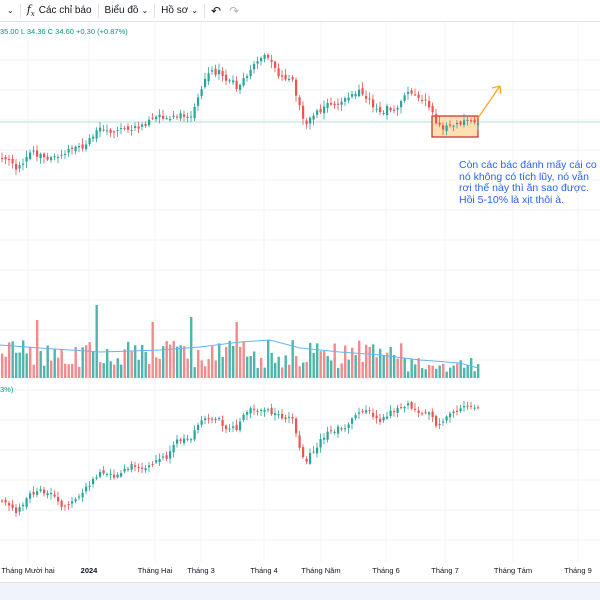  Describe the element at coordinates (300, 591) in the screenshot. I see `bottom-panel-strip` at that location.